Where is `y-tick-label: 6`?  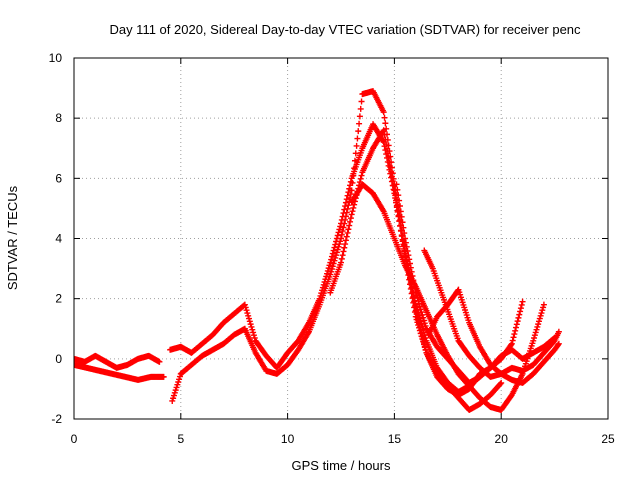 y-tick-label: 6 is located at coordinates (58, 178).